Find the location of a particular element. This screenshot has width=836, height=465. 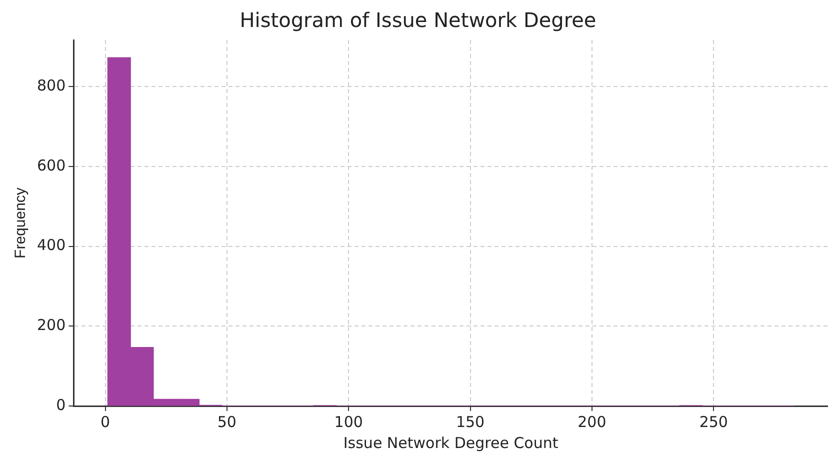

x-axis-title: Issue Network Degree Count is located at coordinates (450, 443).